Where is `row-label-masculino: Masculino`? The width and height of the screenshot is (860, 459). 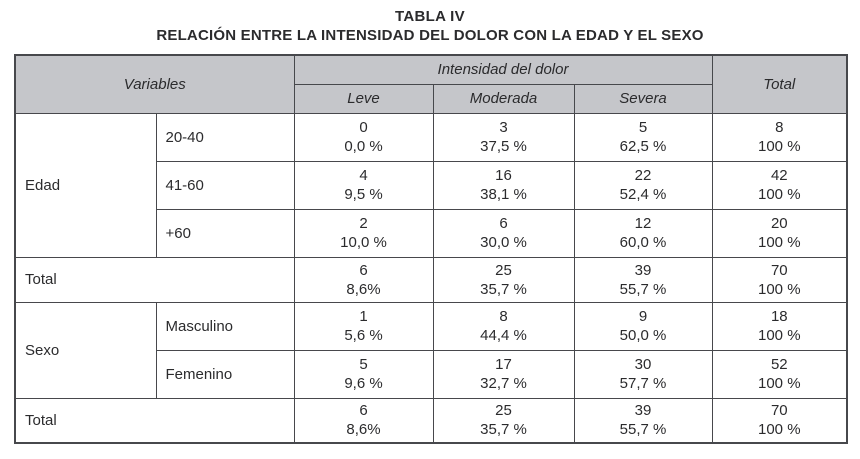 row-label-masculino: Masculino is located at coordinates (225, 326).